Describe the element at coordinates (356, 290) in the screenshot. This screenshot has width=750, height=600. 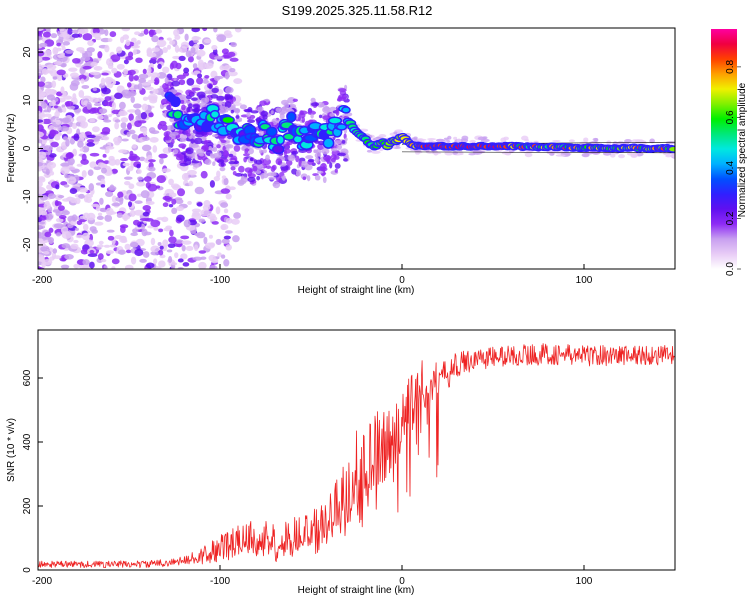
I see `spectrogram-xlabel: Height of straight line (km)` at that location.